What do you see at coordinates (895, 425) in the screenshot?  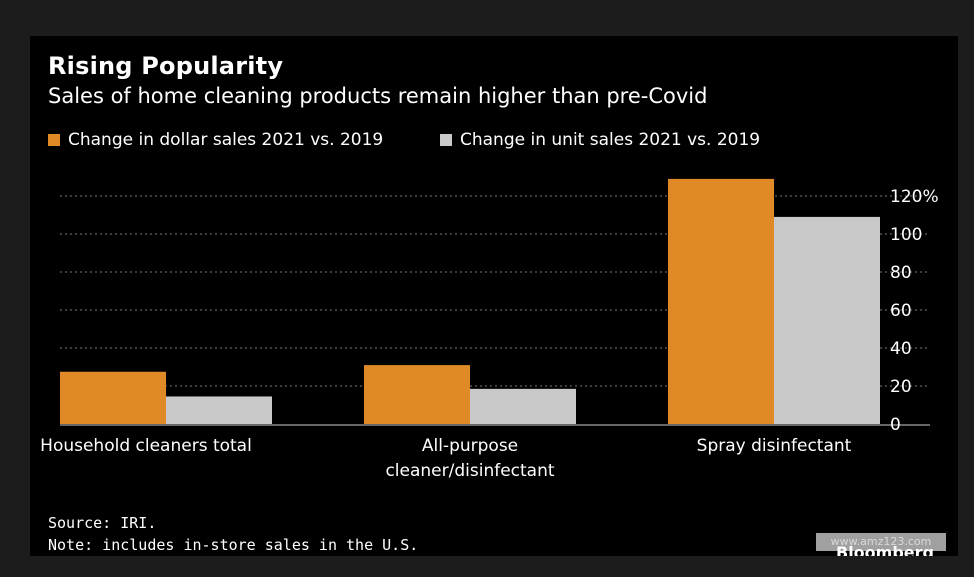 I see `y-tick-label: 0` at bounding box center [895, 425].